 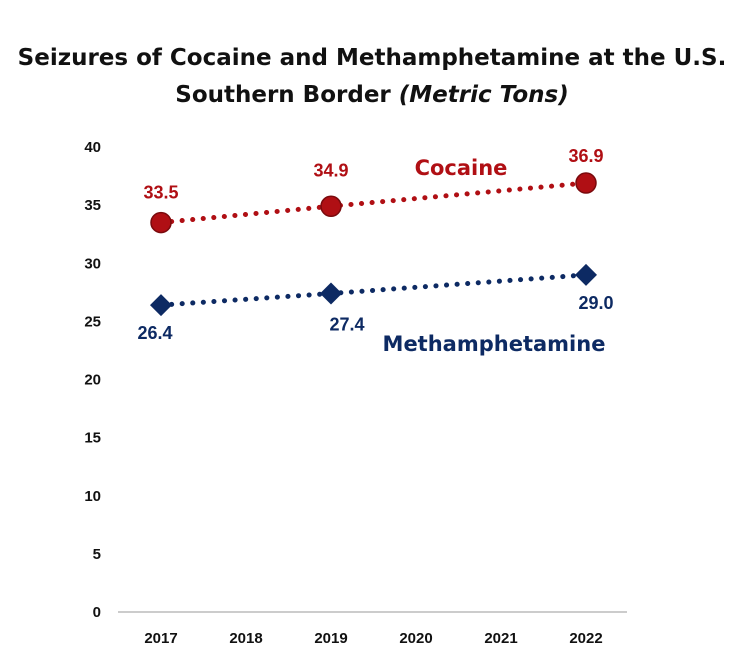 What do you see at coordinates (595, 303) in the screenshot?
I see `data-label-methamphetamine-2022: 29.0` at bounding box center [595, 303].